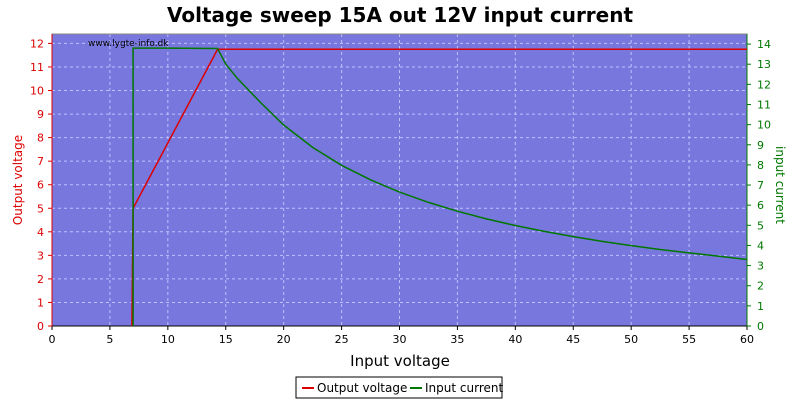 The image size is (800, 400). Describe the element at coordinates (37, 67) in the screenshot. I see `y-left-tick-label: 11` at that location.